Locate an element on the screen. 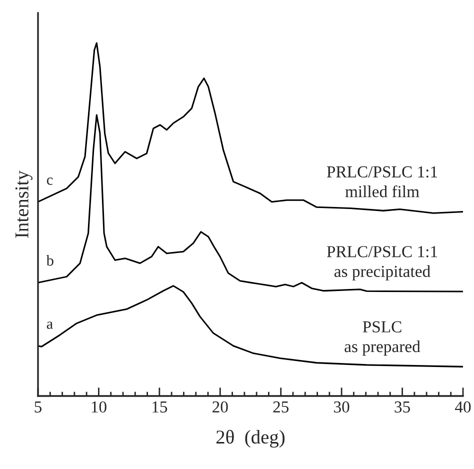 This screenshot has height=469, width=474. x-tick-label: 5 is located at coordinates (38, 407).